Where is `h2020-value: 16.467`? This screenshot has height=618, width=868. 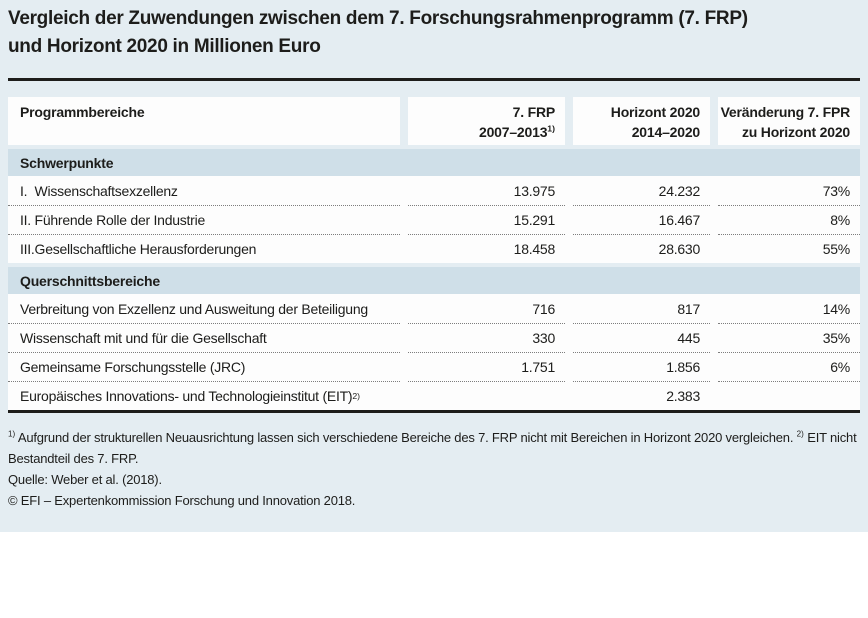 h2020-value: 16.467 is located at coordinates (641, 219).